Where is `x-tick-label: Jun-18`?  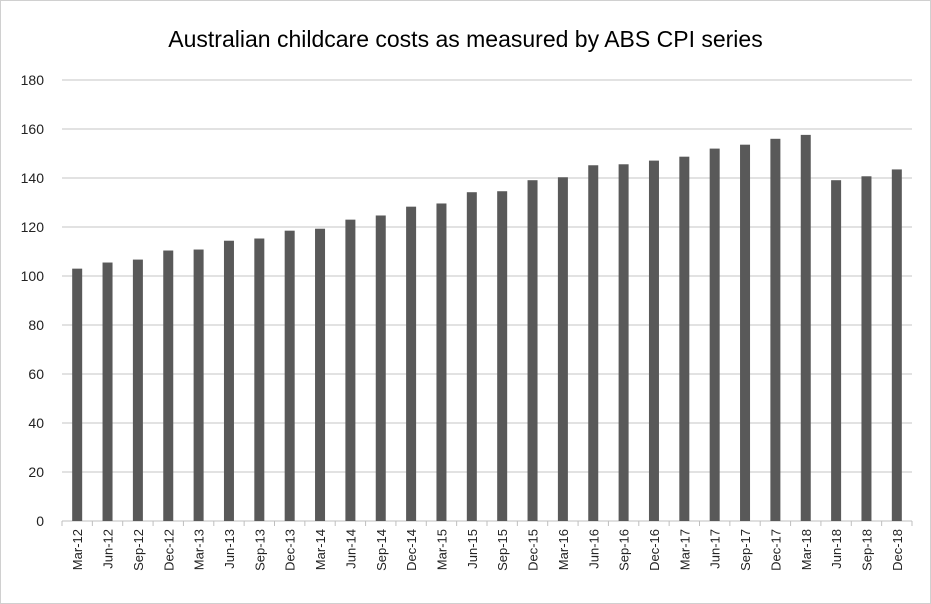
x-tick-label: Jun-18 is located at coordinates (836, 549).